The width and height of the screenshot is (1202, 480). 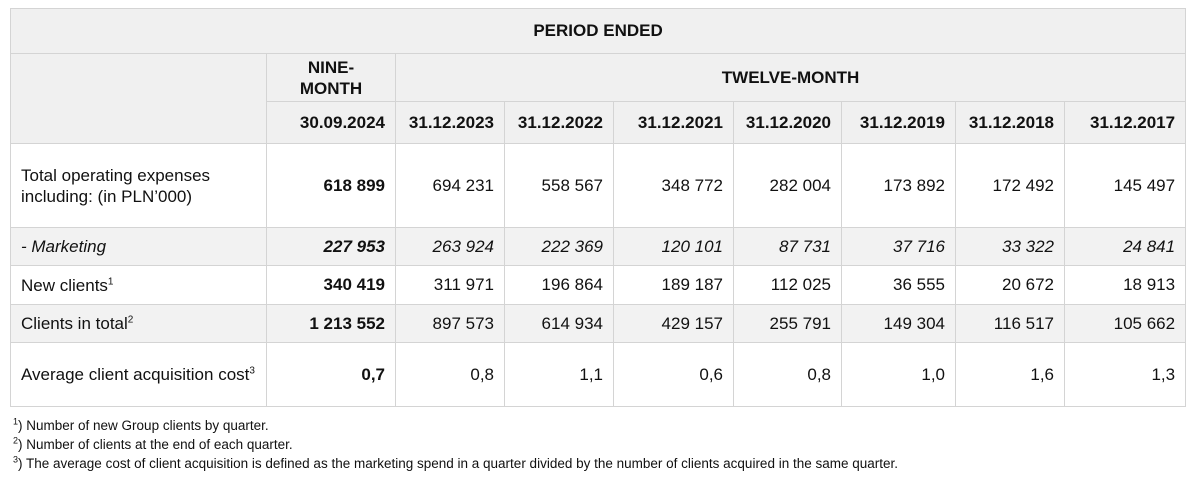 I want to click on table-cell: 173 892, so click(x=898, y=185).